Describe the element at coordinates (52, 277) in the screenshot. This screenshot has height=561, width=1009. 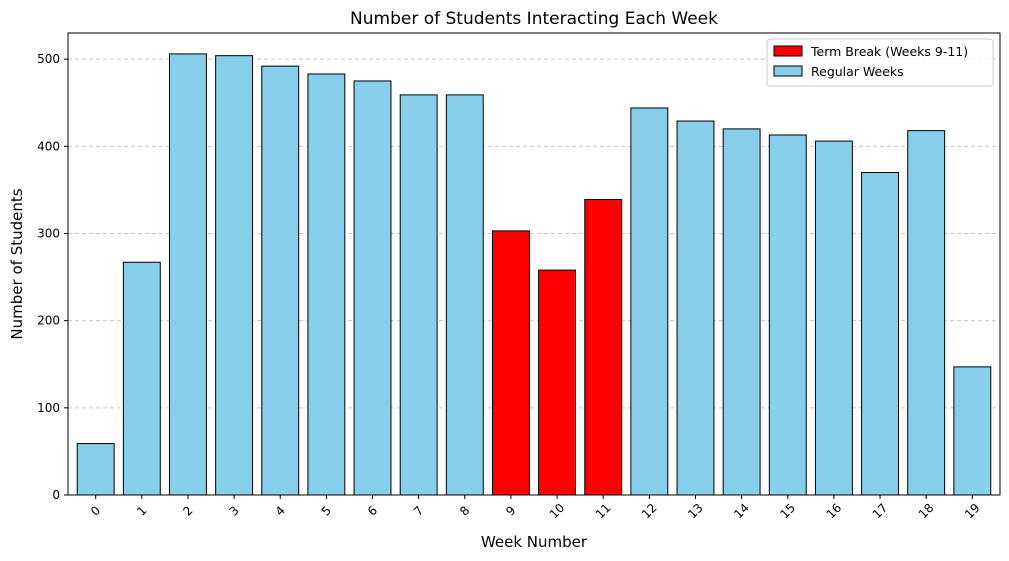
I see `y-axis-ticks: 0 100 200 300 400 500` at that location.